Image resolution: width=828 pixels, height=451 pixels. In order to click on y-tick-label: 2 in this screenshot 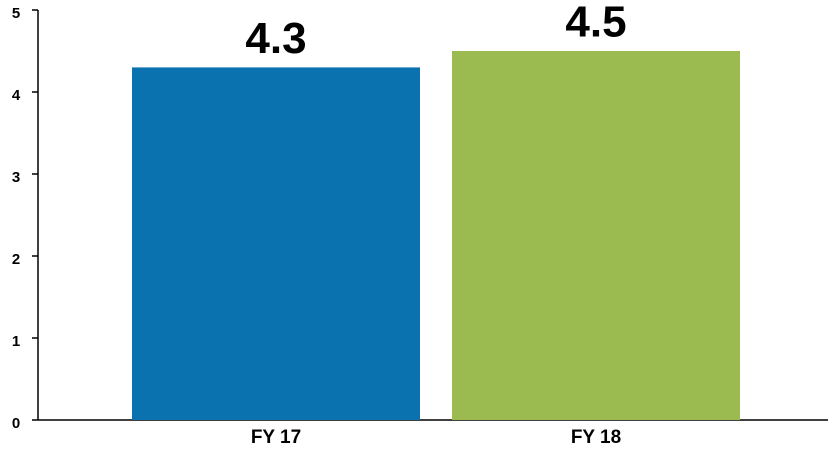, I will do `click(16, 259)`.